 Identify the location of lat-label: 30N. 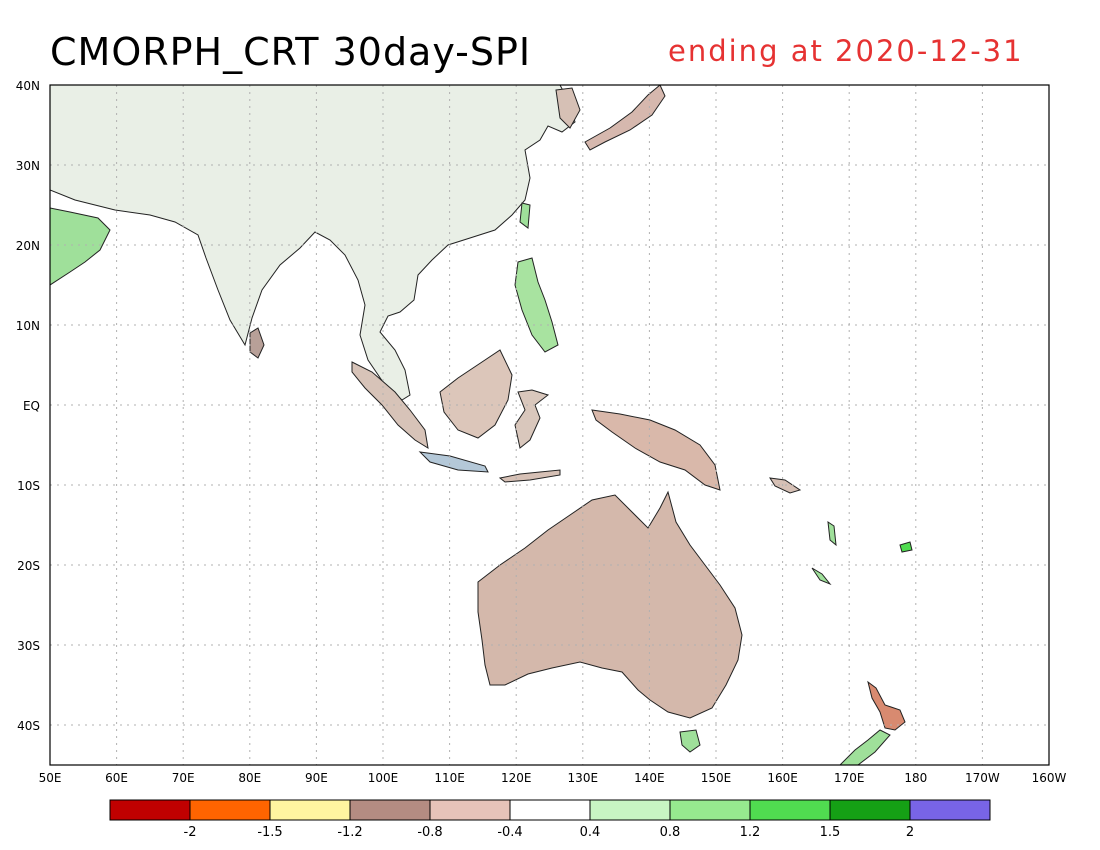
(28, 166).